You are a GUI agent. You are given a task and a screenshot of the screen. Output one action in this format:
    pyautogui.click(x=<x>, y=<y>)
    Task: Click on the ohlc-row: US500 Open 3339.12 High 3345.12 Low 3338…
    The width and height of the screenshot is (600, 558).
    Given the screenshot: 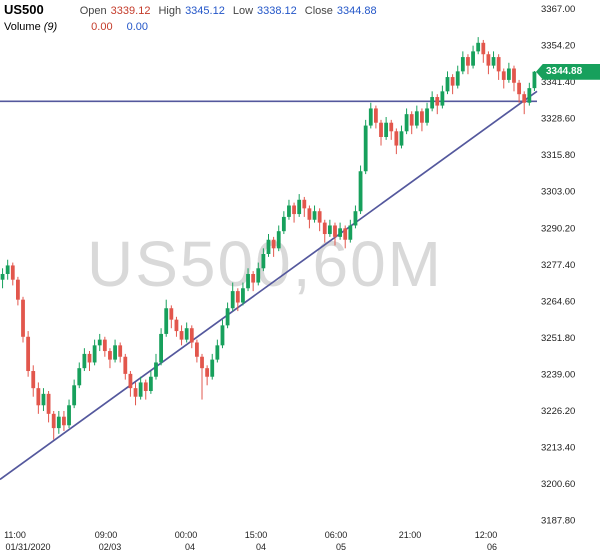 What is the action you would take?
    pyautogui.click(x=194, y=10)
    